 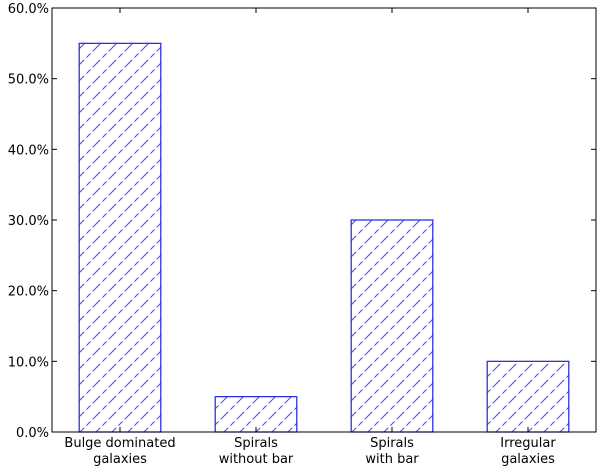 What do you see at coordinates (28, 292) in the screenshot?
I see `y-tick-label: 20.0%` at bounding box center [28, 292].